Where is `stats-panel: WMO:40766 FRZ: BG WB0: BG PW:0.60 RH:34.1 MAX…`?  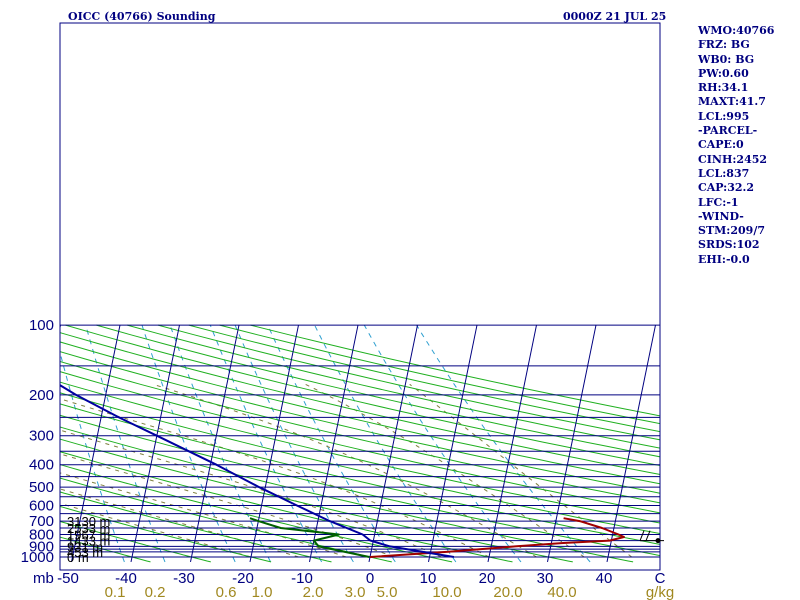 stats-panel: WMO:40766 FRZ: BG WB0: BG PW:0.60 RH:34.1 MAX… is located at coordinates (736, 145).